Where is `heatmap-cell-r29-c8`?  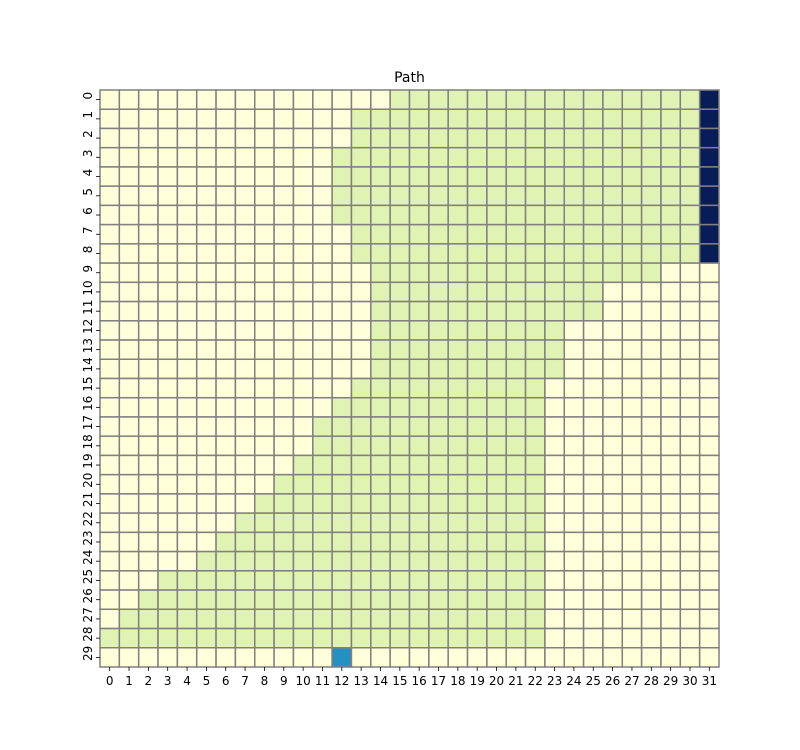 heatmap-cell-r29-c8 is located at coordinates (264, 657).